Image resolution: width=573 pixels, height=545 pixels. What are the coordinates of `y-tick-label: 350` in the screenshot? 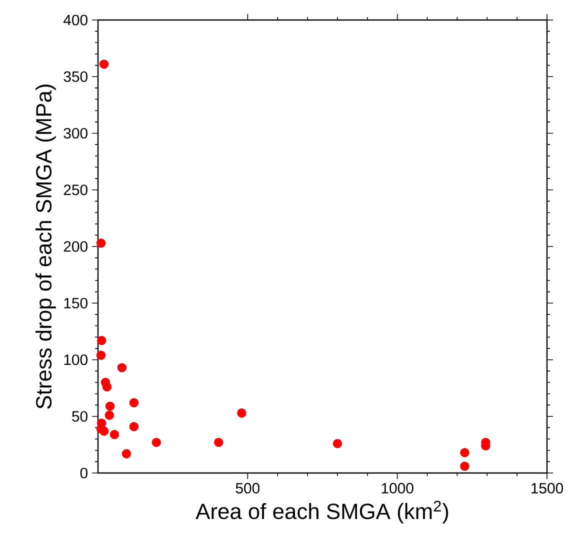 It's located at (76, 76).